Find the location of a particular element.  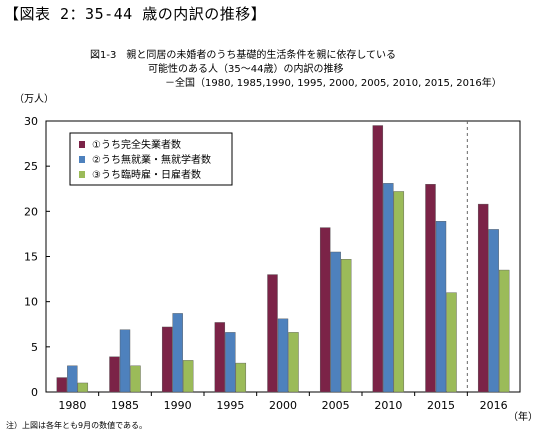

bar-series-3-2005 is located at coordinates (346, 326).